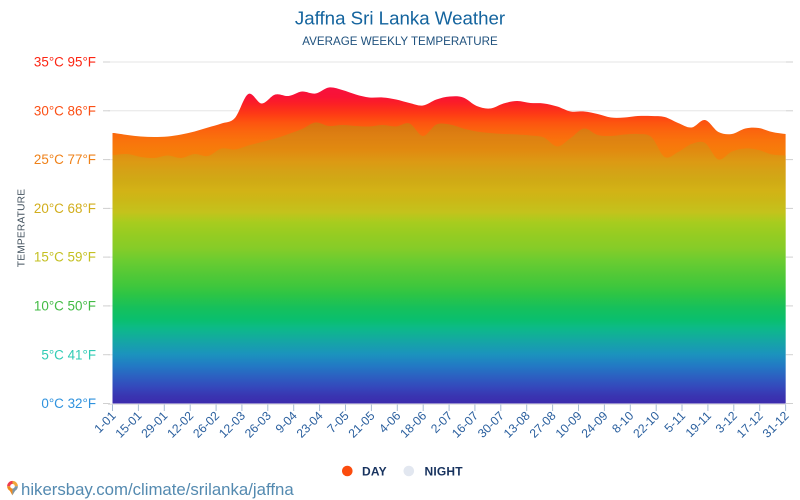 The image size is (800, 500). I want to click on svg-text: 29-01, so click(154, 425).